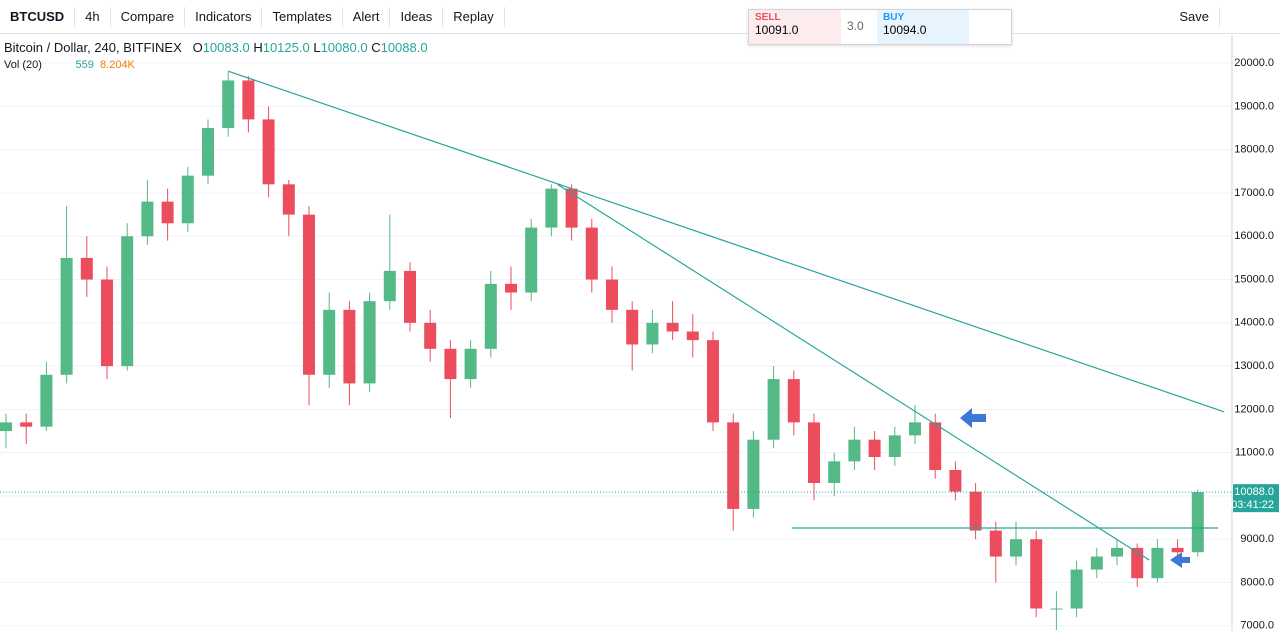 This screenshot has width=1280, height=631. What do you see at coordinates (224, 16) in the screenshot?
I see `toolbar-button: Indicators` at bounding box center [224, 16].